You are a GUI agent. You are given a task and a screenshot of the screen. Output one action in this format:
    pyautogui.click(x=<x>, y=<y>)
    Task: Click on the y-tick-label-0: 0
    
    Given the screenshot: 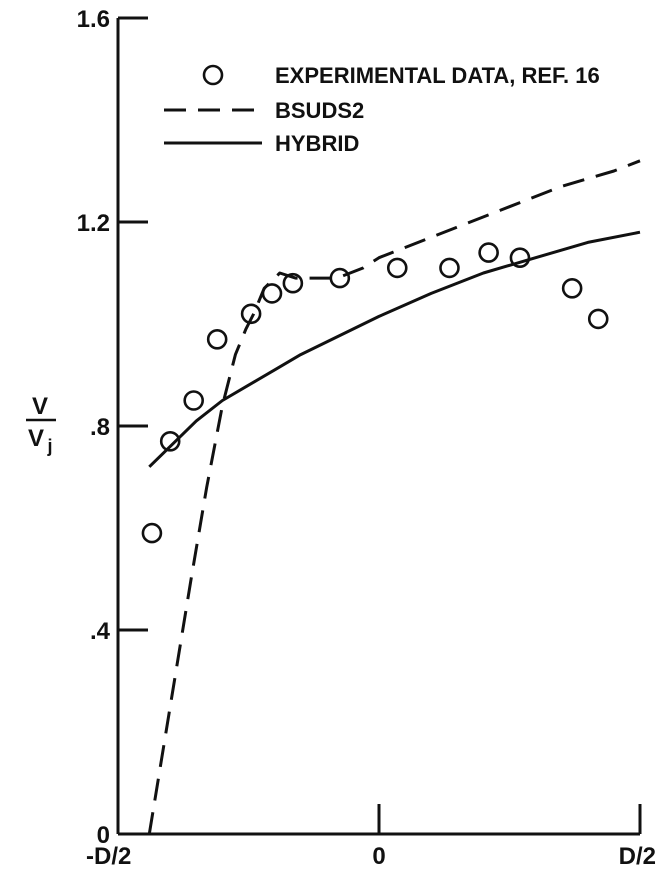 What is the action you would take?
    pyautogui.click(x=103, y=835)
    